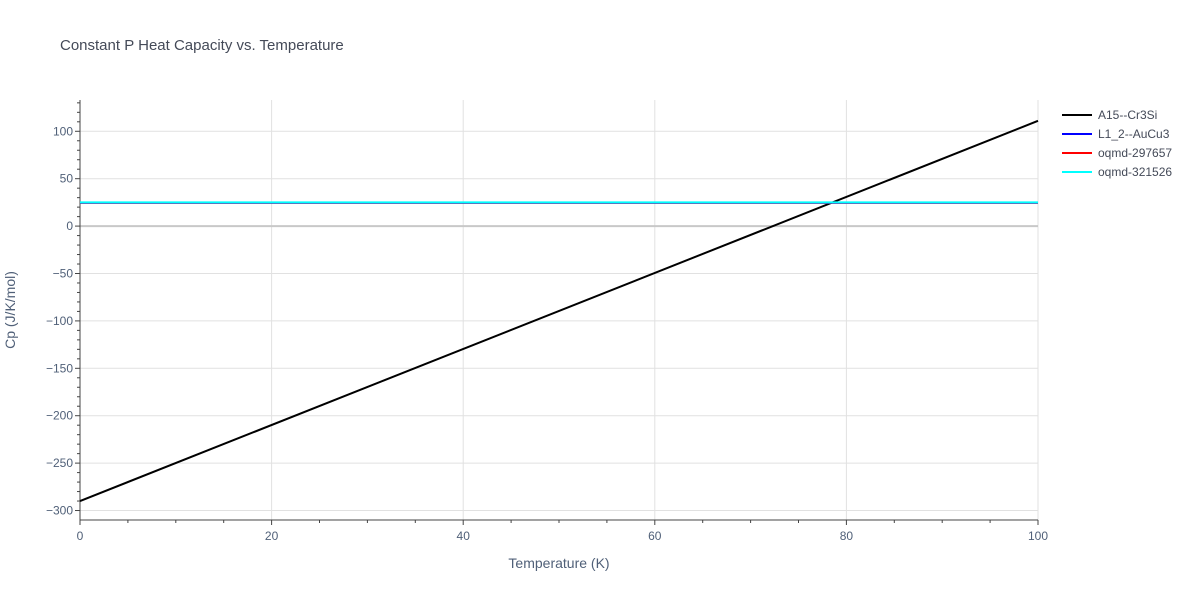  What do you see at coordinates (59, 511) in the screenshot?
I see `y-tick-label: −300` at bounding box center [59, 511].